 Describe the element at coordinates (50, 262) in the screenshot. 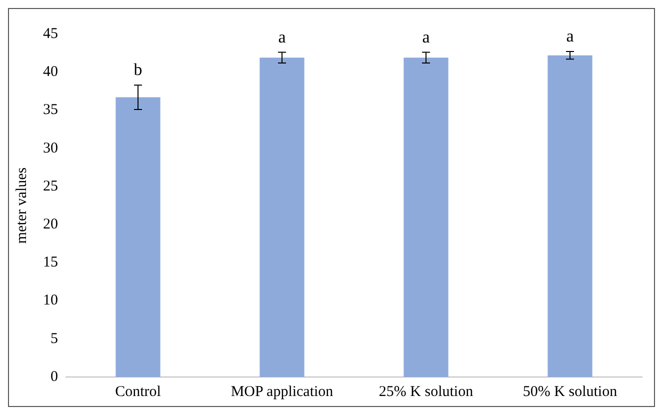

I see `y-tick-label: 15` at that location.